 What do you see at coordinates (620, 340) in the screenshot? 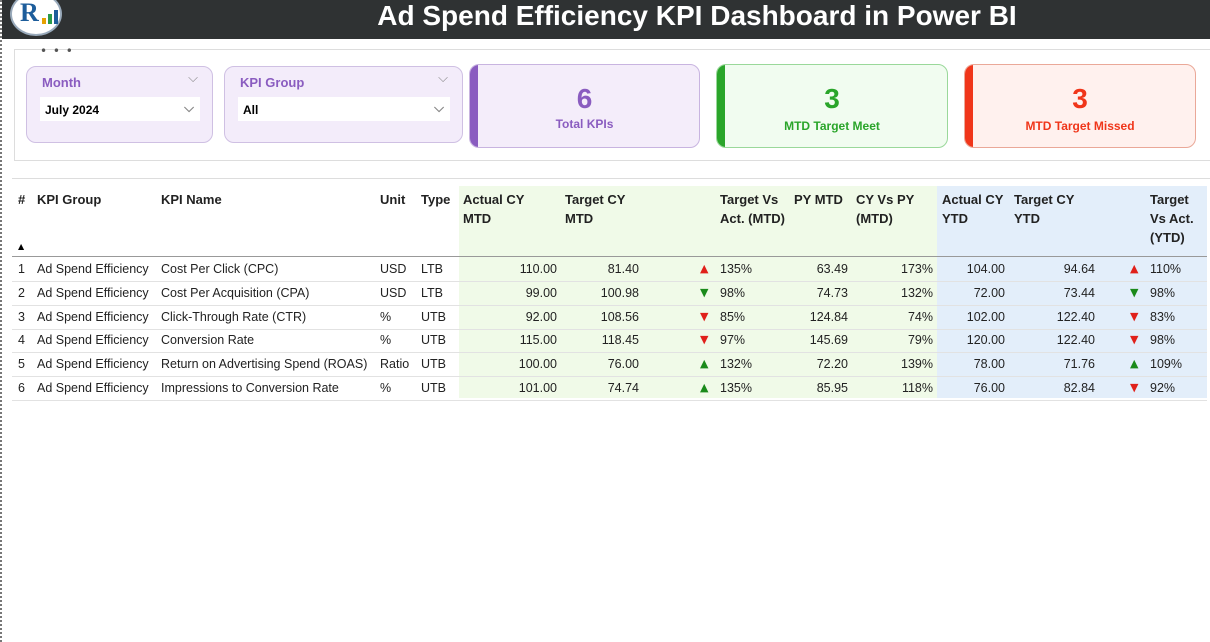
I see `cell-tgt-mtd: 118.45` at bounding box center [620, 340].